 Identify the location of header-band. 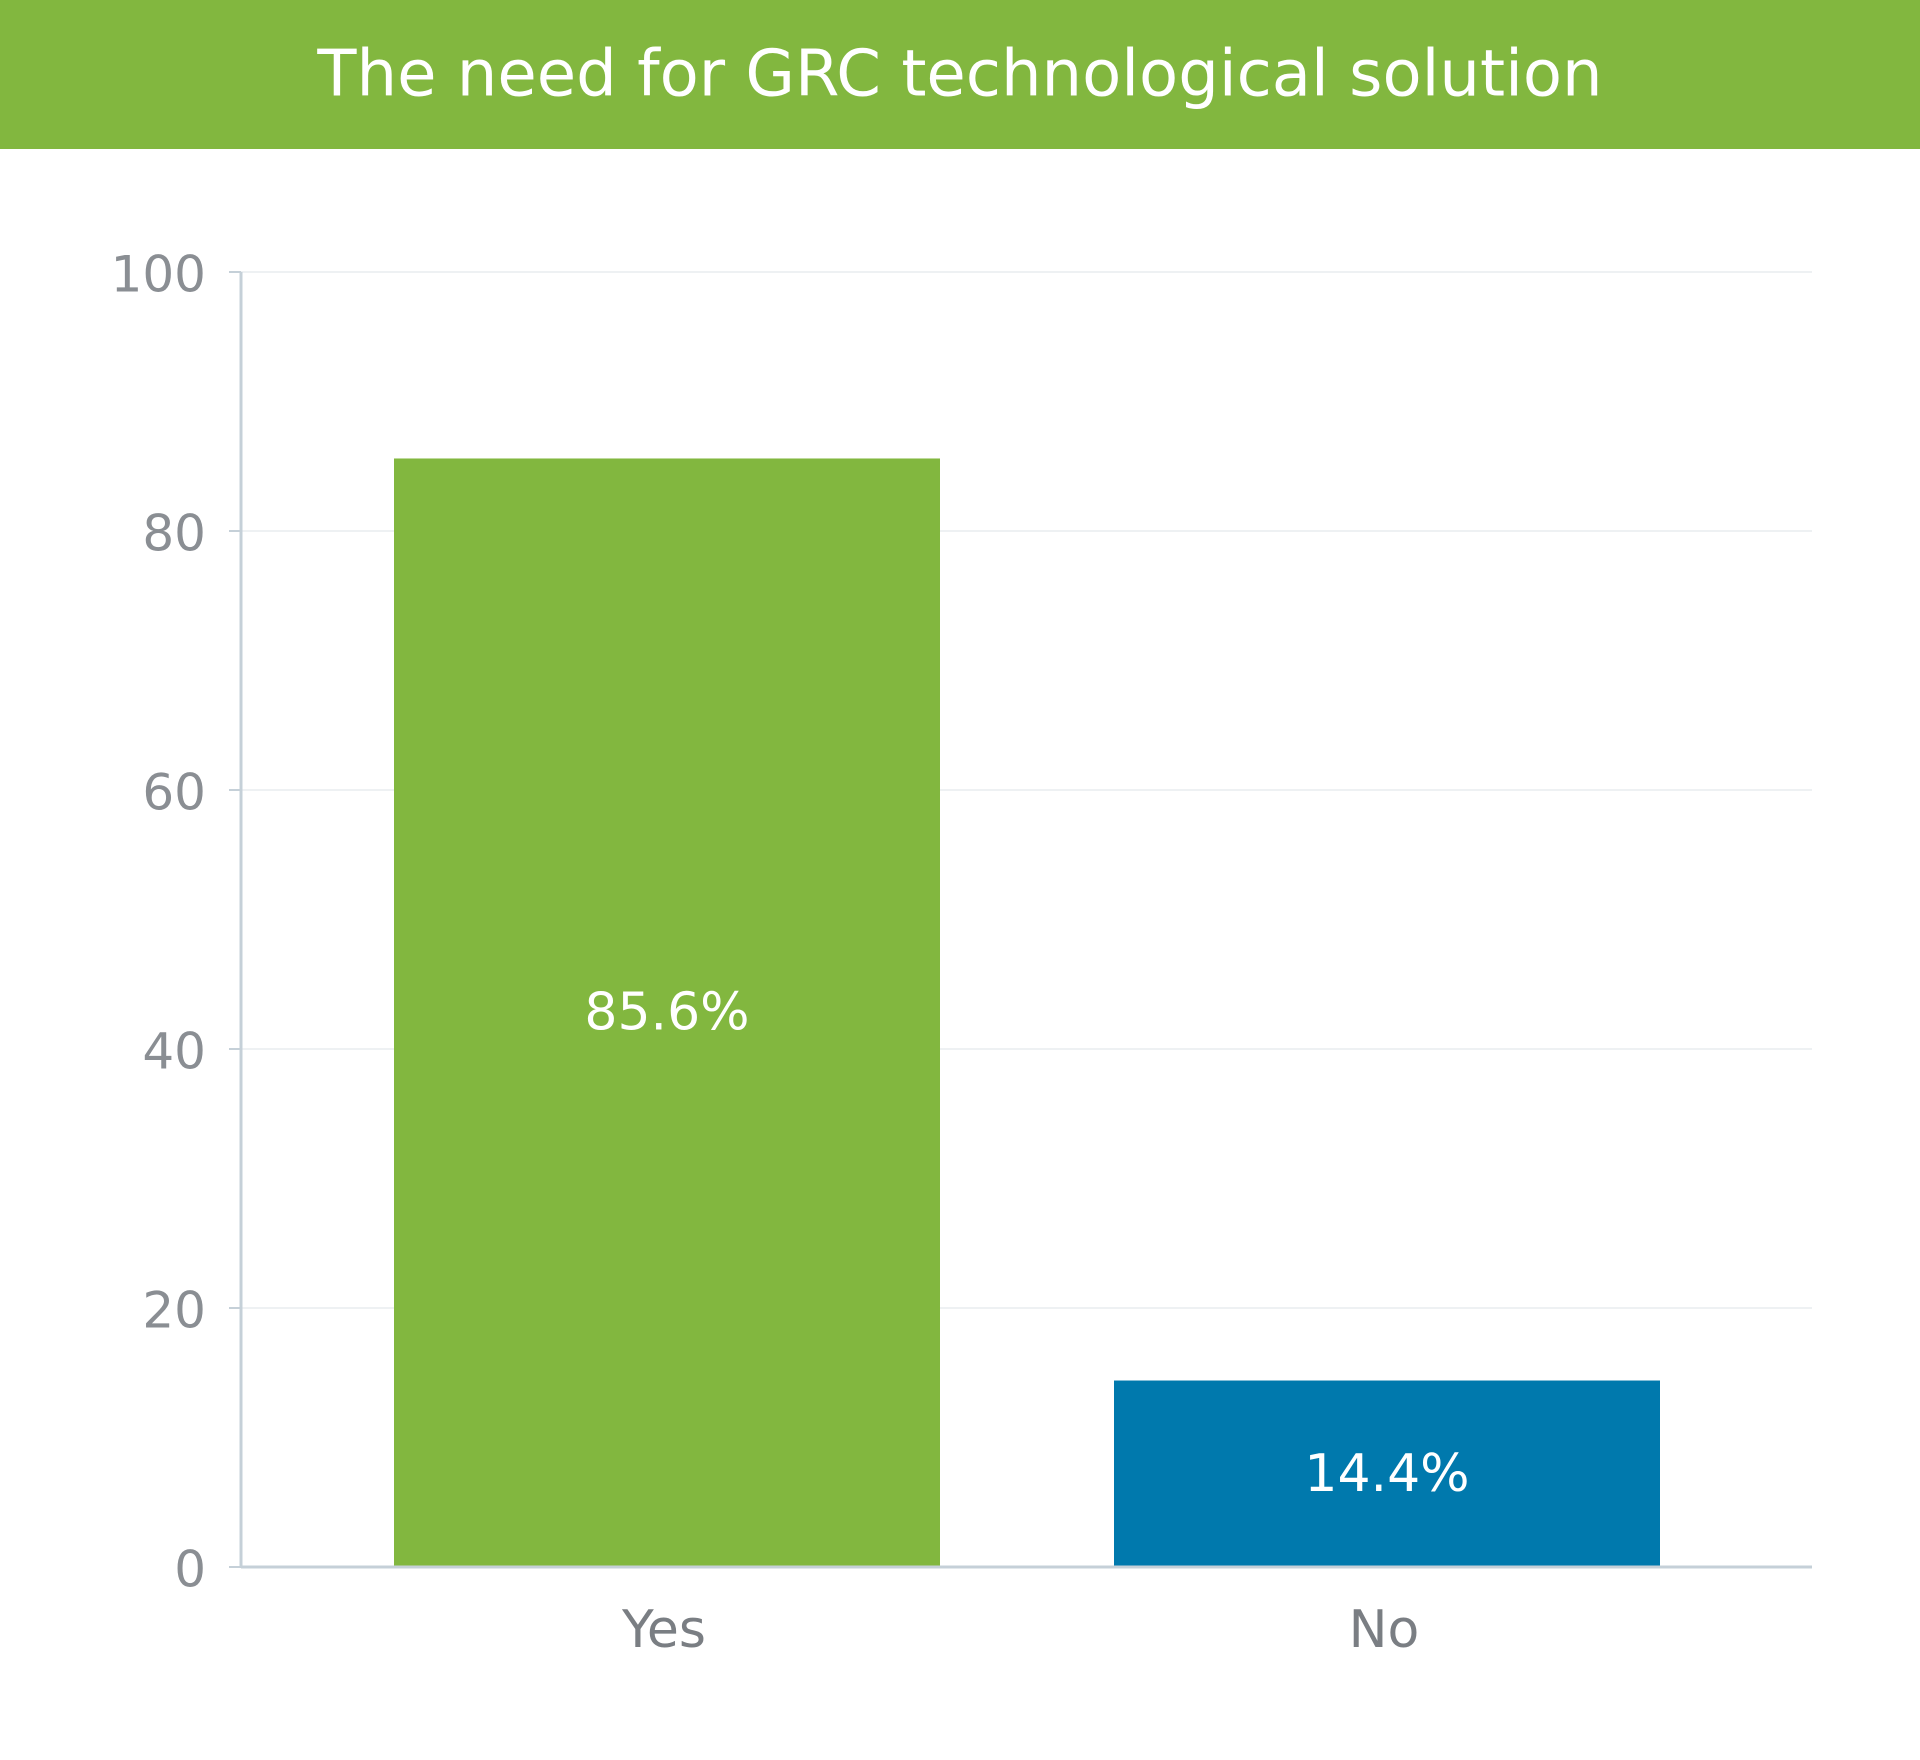
(960, 74).